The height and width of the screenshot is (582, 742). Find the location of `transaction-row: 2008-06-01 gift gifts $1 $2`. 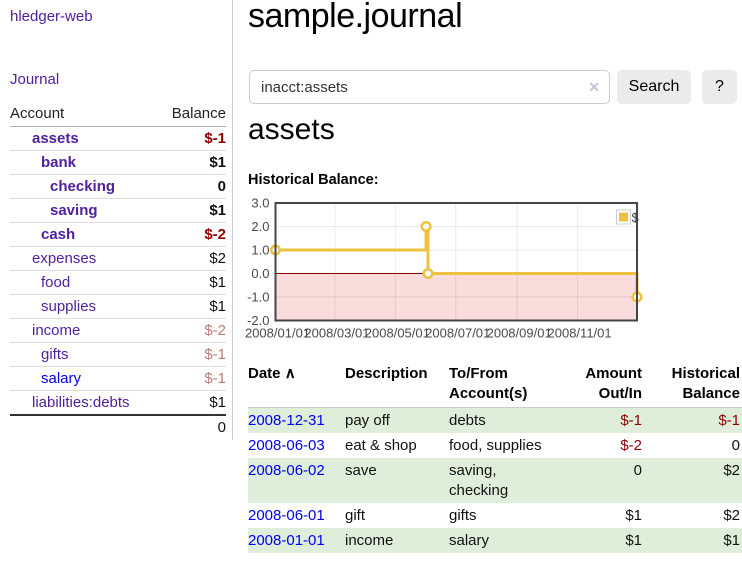

transaction-row: 2008-06-01 gift gifts $1 $2 is located at coordinates (495, 515).